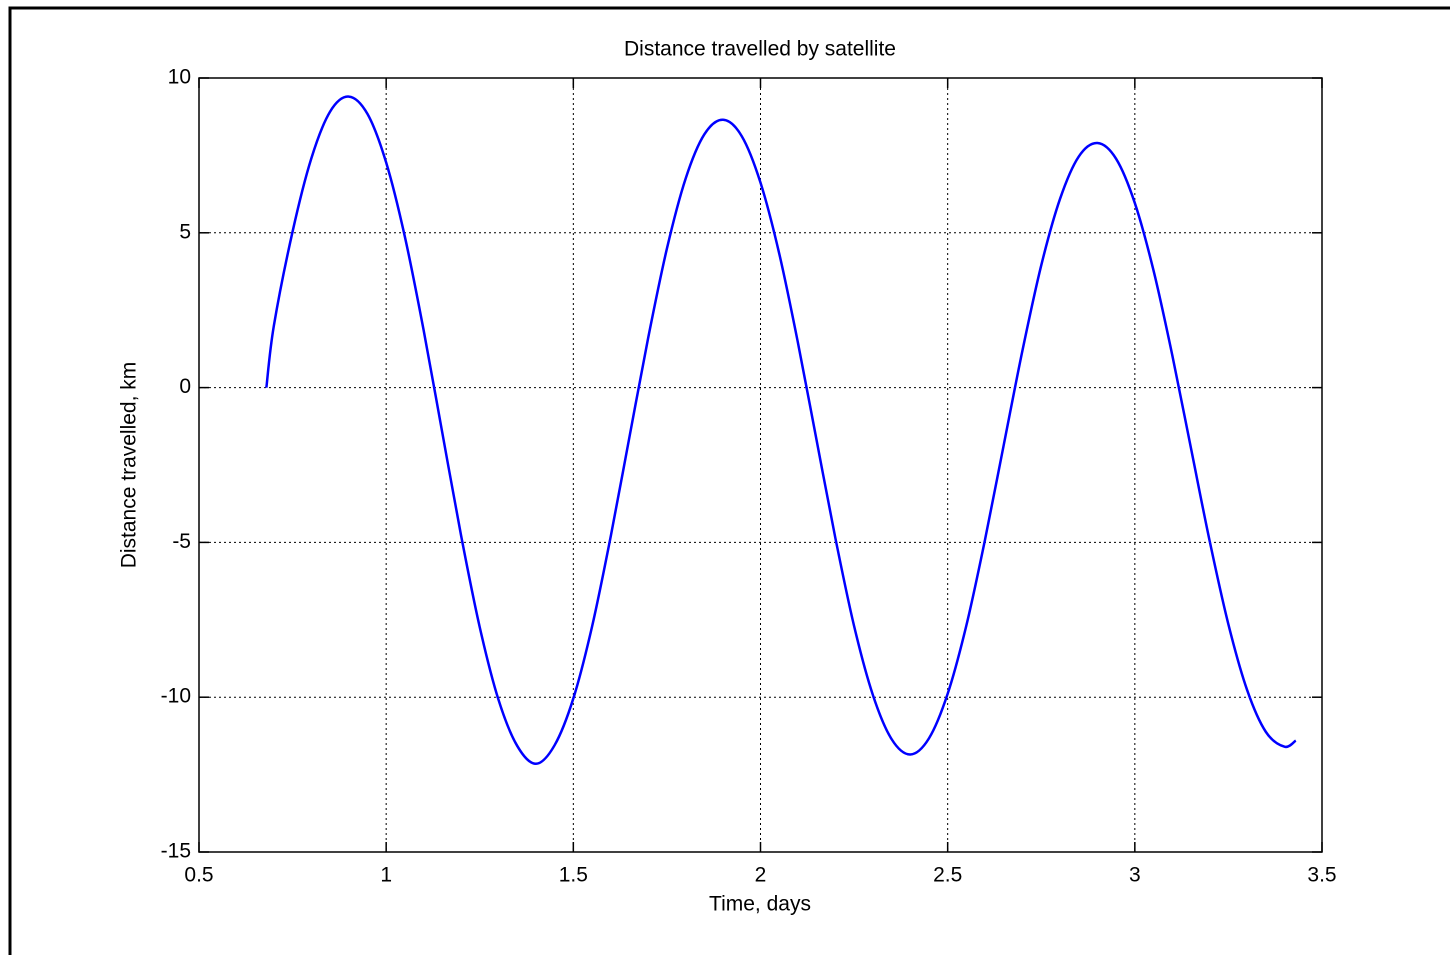 The width and height of the screenshot is (1450, 955). I want to click on y-tick-label: 10, so click(179, 77).